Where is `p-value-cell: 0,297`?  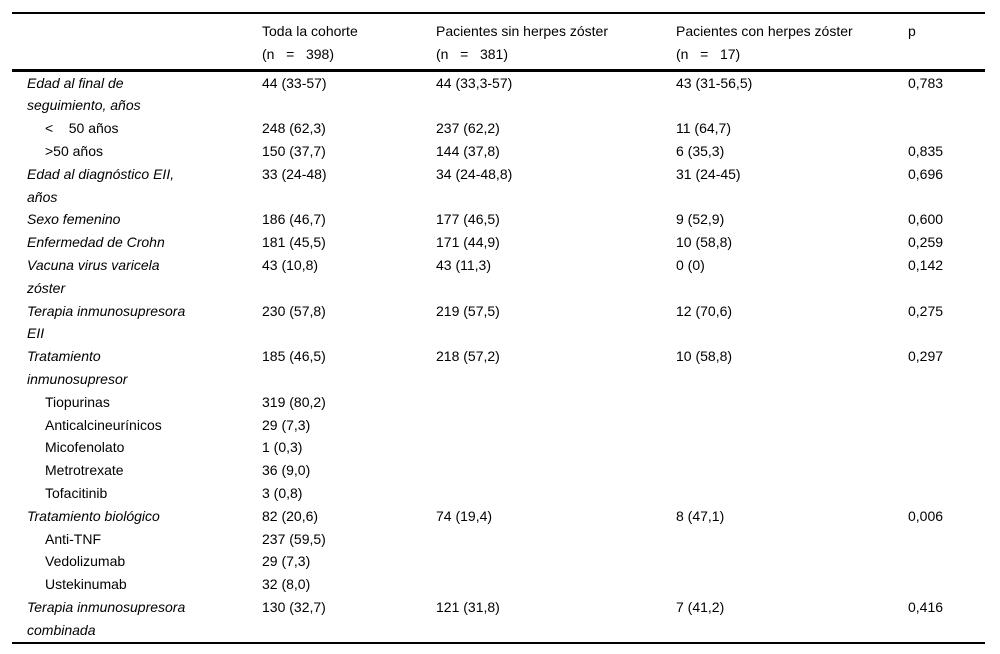 p-value-cell: 0,297 is located at coordinates (926, 356).